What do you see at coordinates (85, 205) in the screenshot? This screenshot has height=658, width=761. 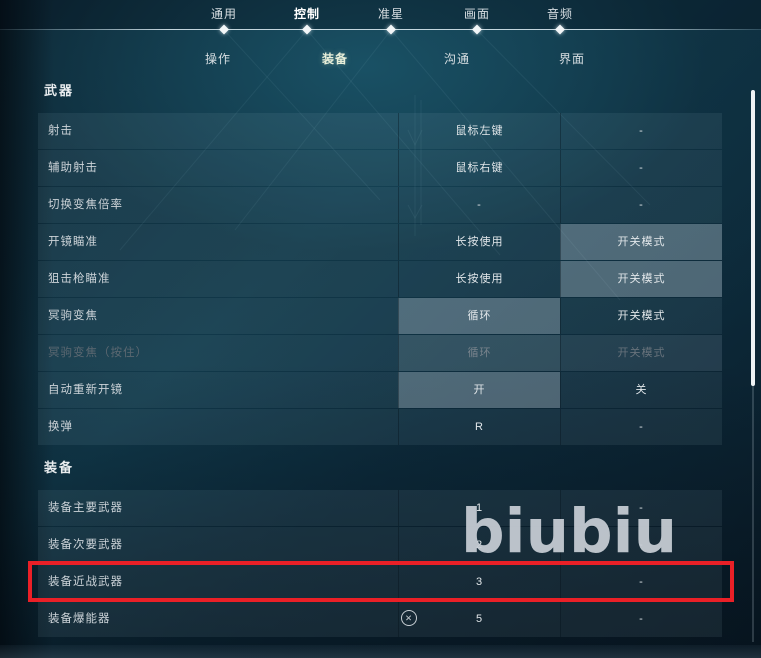 I see `row-label: 切换变焦倍率` at bounding box center [85, 205].